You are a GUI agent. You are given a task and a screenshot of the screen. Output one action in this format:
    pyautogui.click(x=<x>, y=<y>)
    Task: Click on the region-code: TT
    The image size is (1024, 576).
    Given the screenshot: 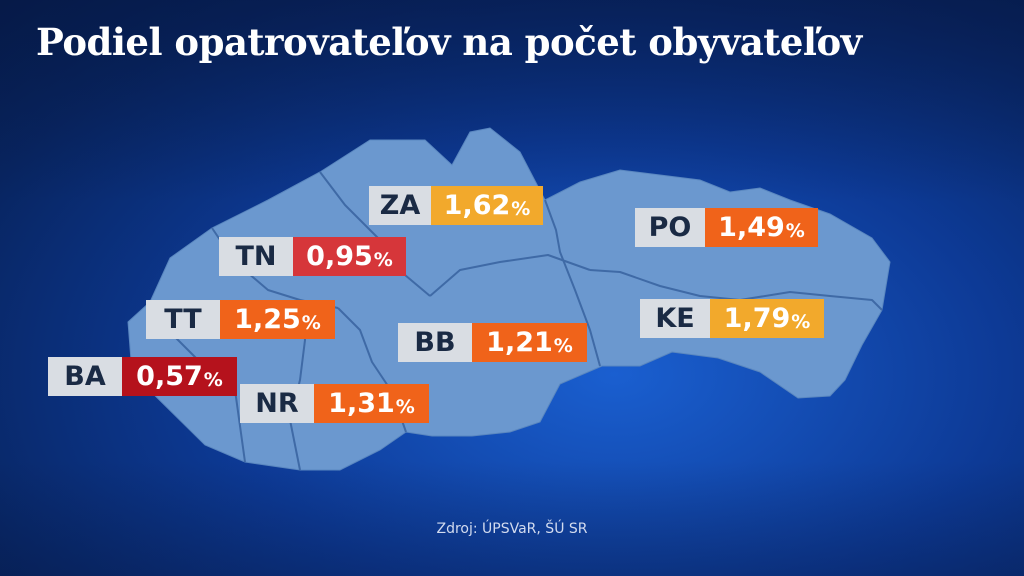 What is the action you would take?
    pyautogui.click(x=183, y=319)
    